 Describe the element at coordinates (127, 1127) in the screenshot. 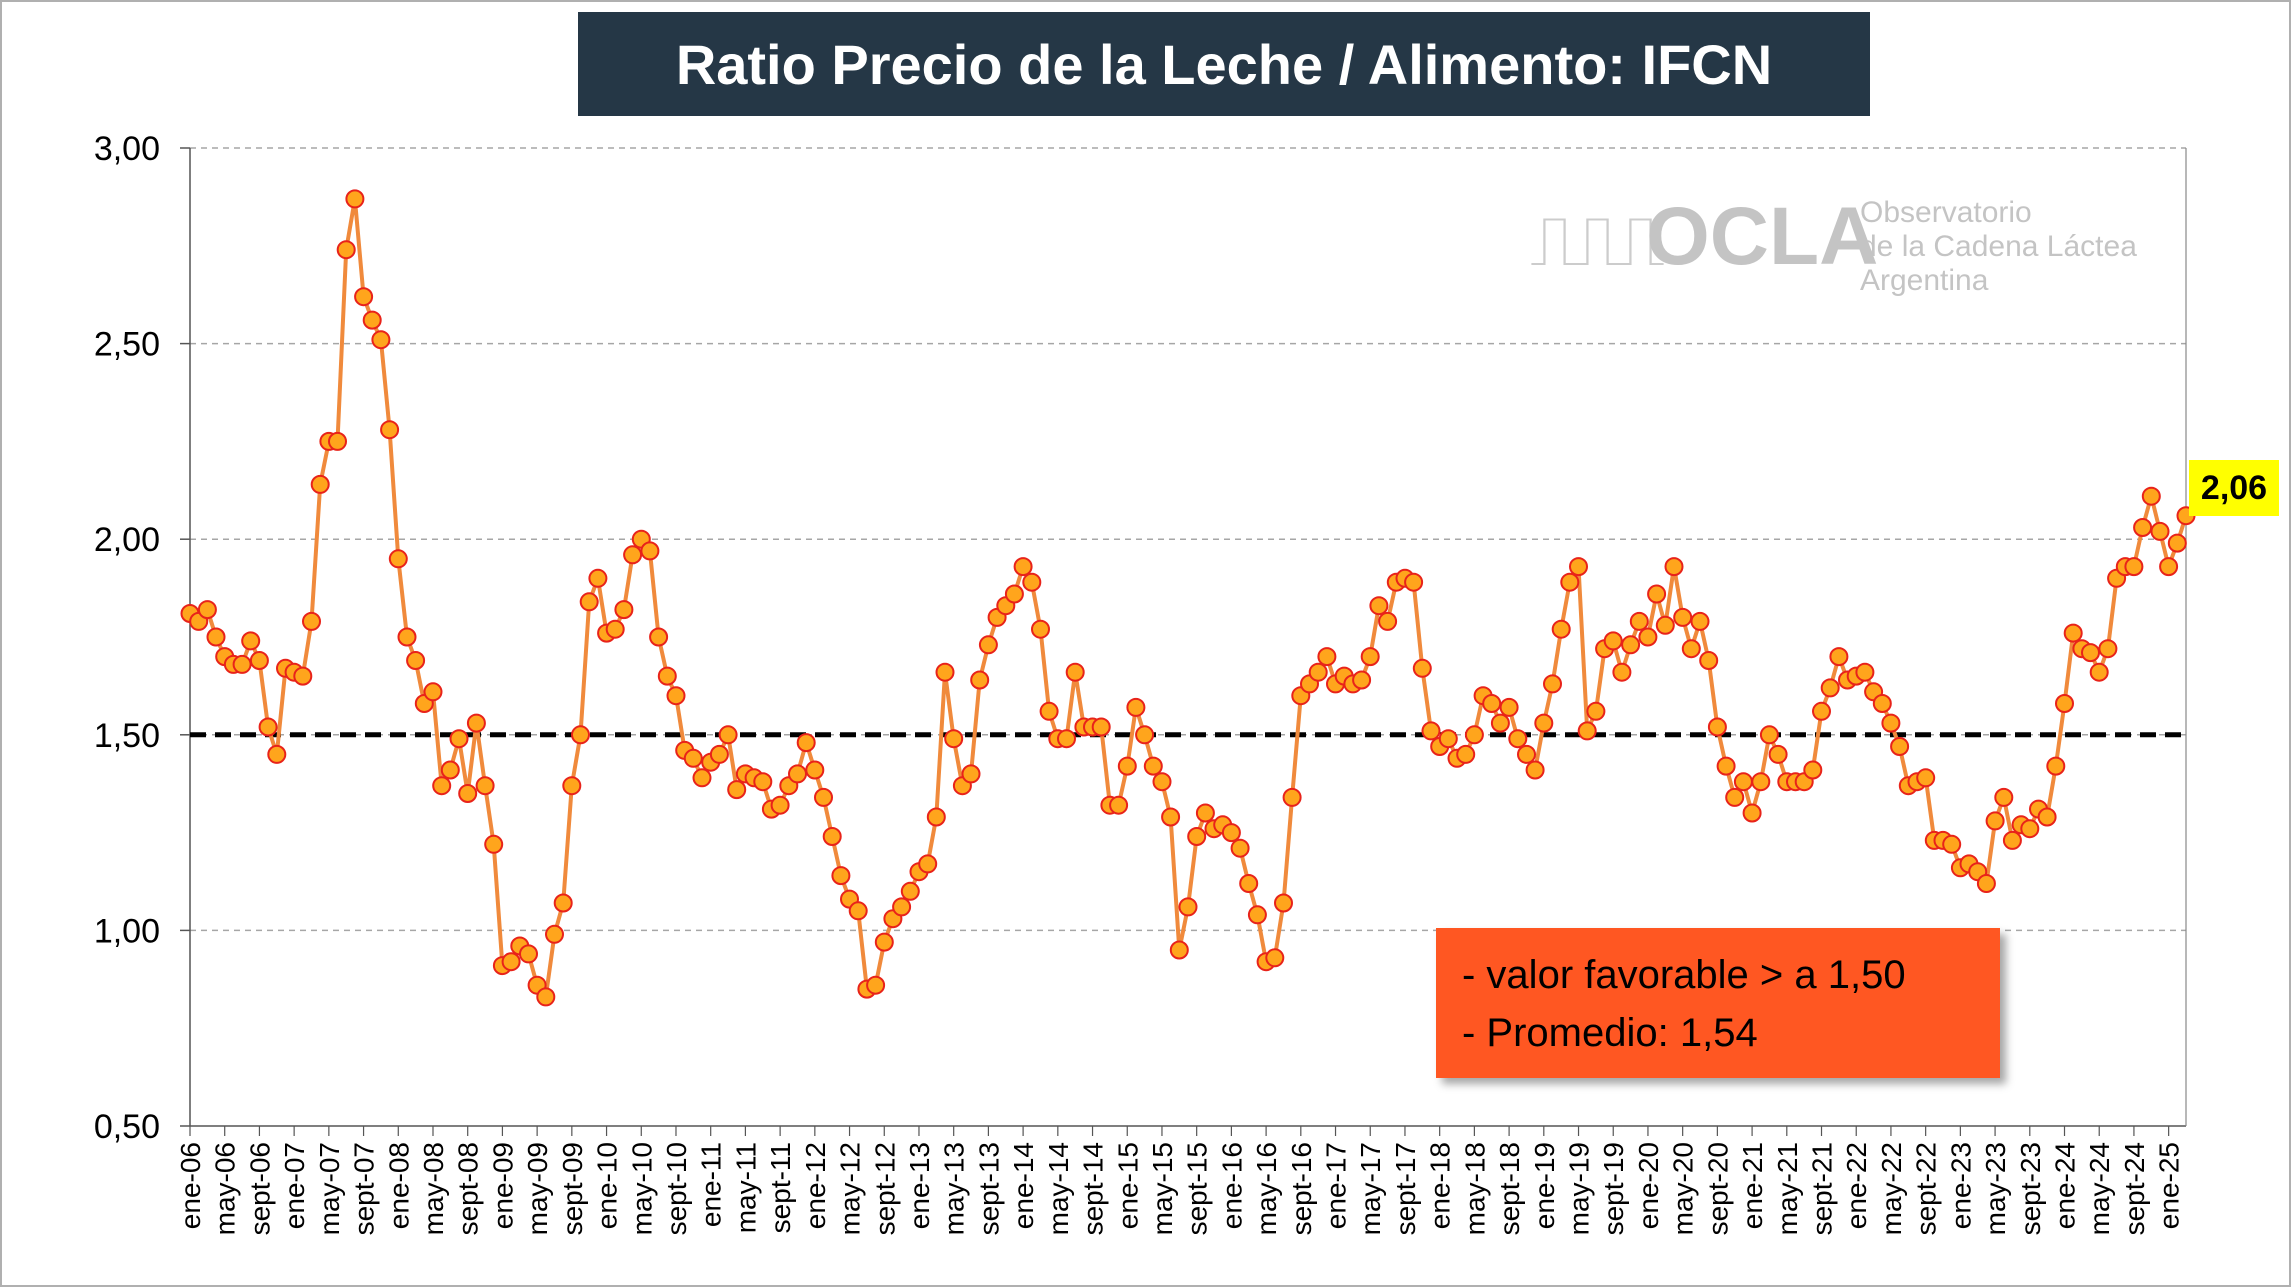

I see `y-tick-label: 0,50` at that location.